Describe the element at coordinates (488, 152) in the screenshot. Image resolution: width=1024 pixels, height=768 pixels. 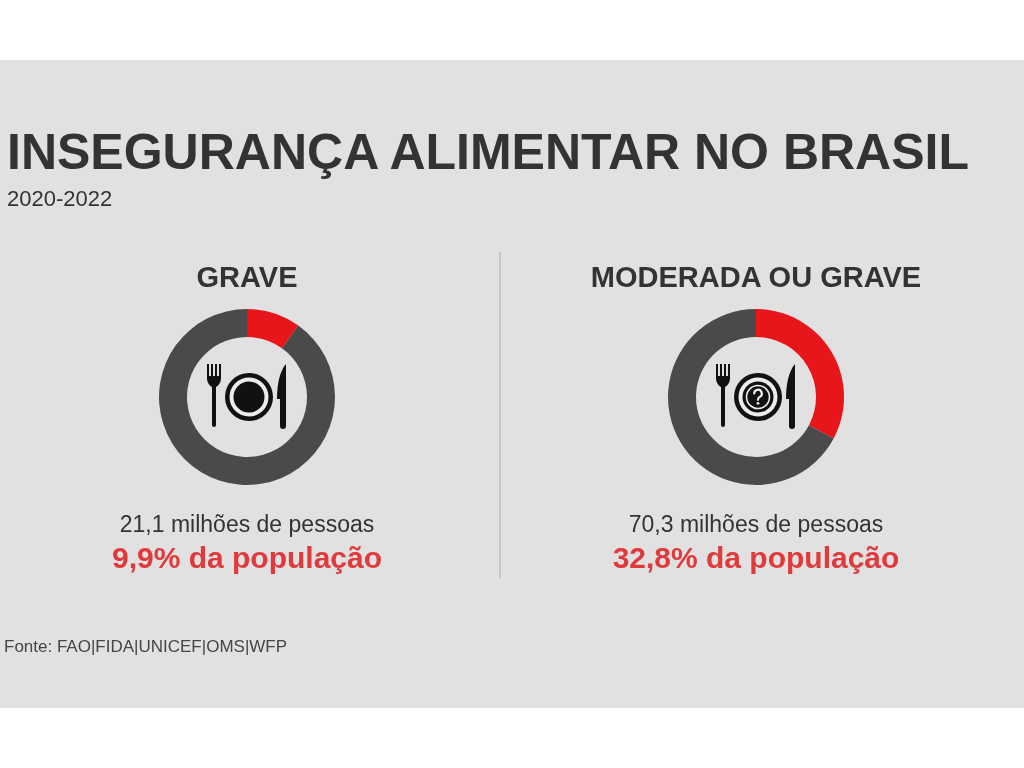
I see `text: INSEGURANÇA ALIMENTAR NO BRASIL` at that location.